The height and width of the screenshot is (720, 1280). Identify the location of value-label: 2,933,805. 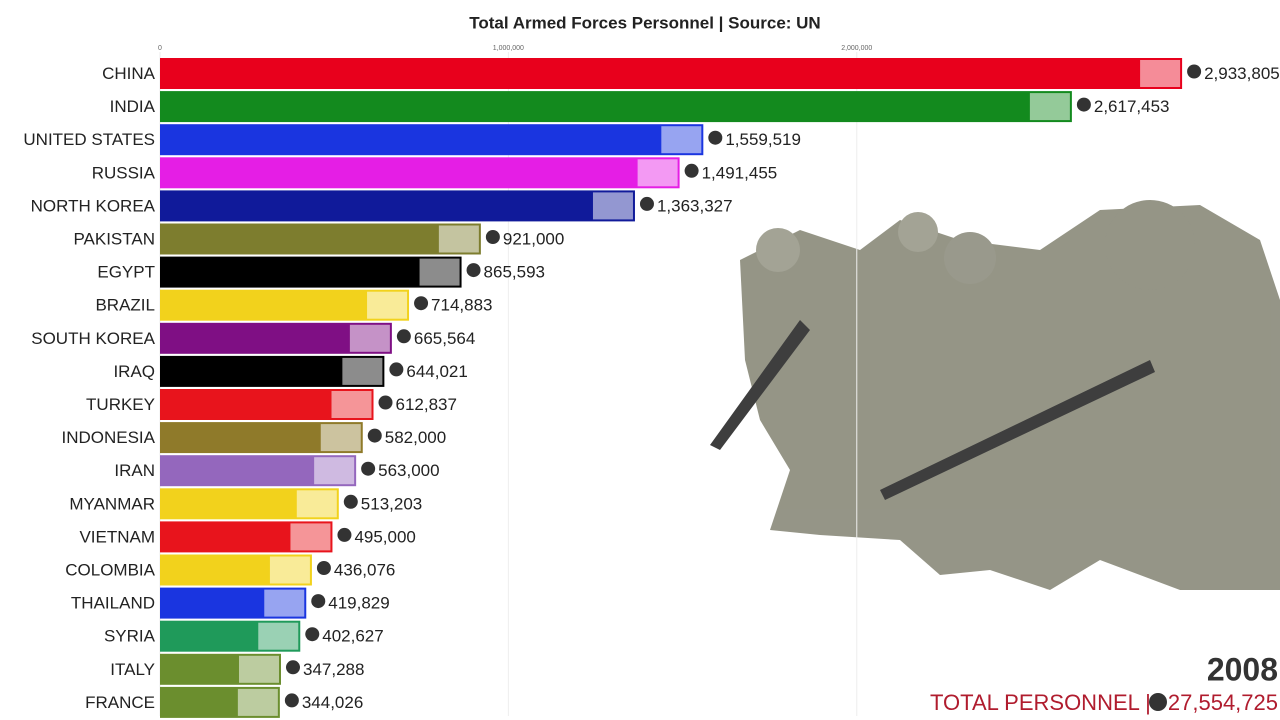
(1242, 73).